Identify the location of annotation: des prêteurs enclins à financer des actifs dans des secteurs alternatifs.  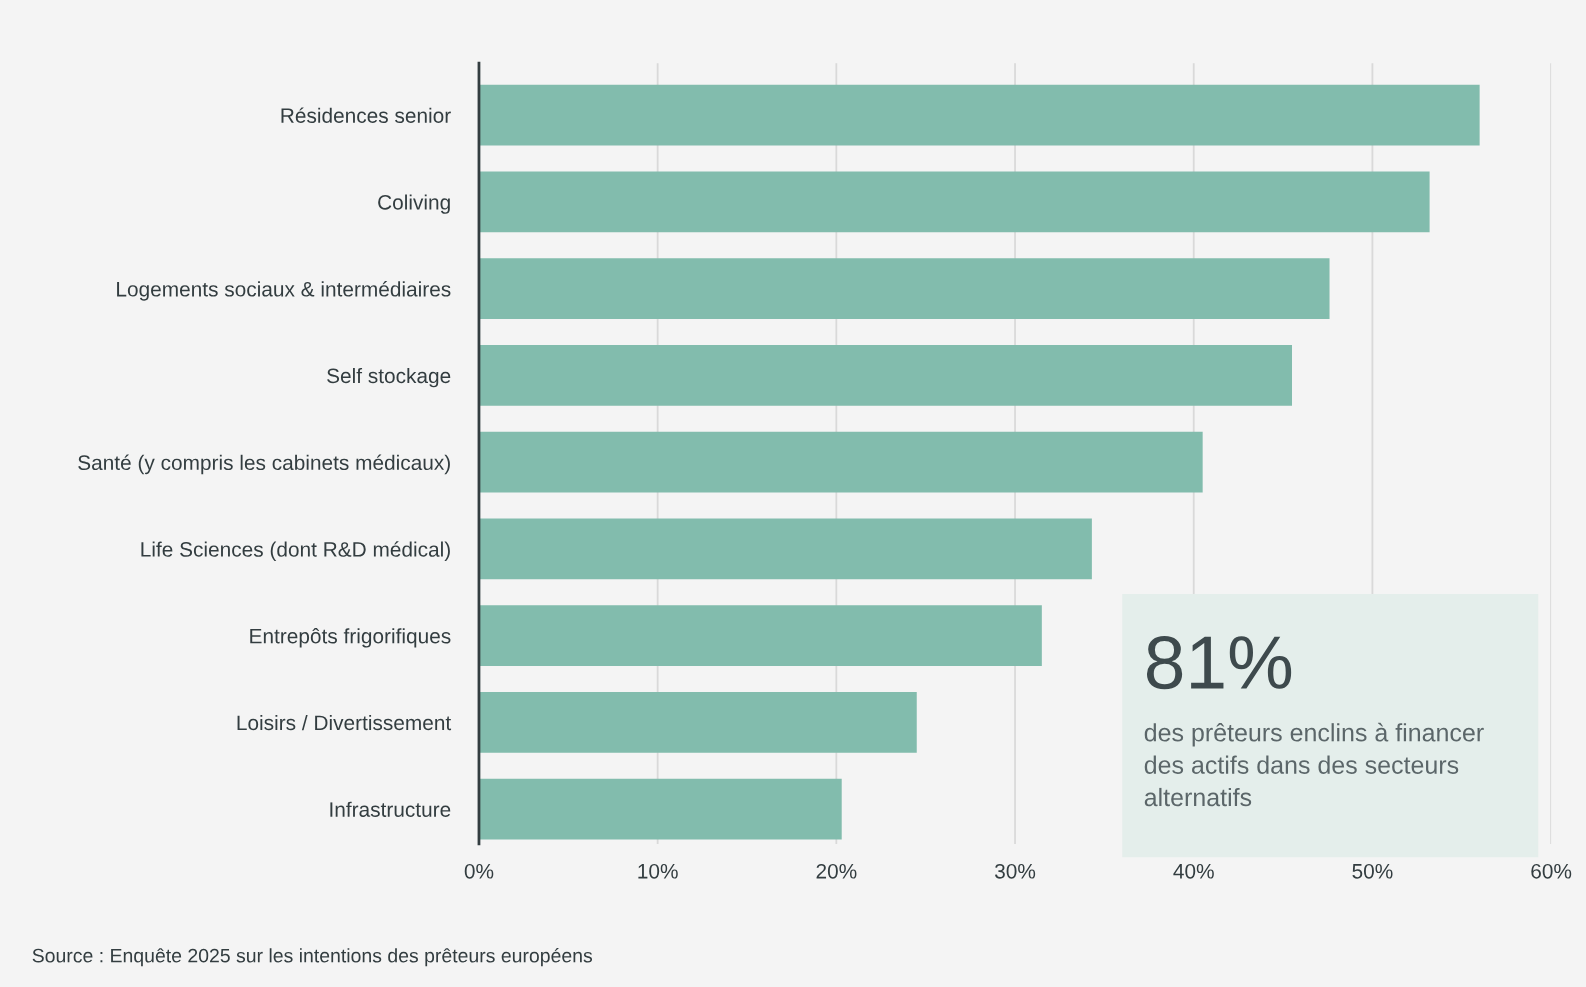
(1314, 764).